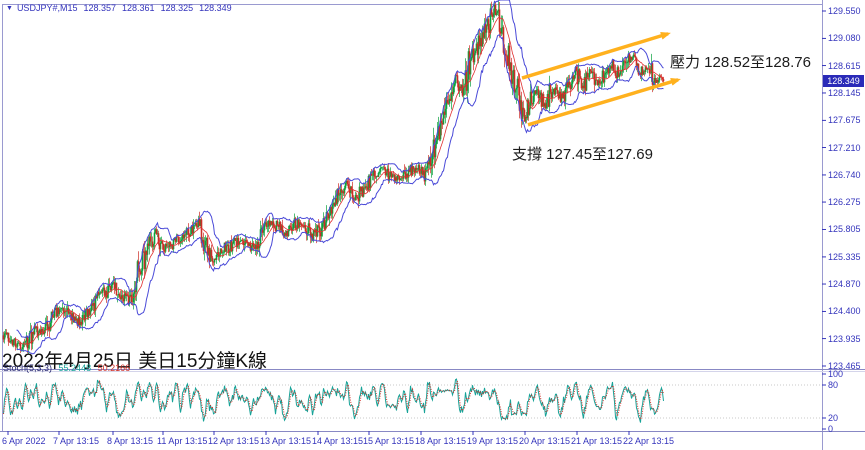  Describe the element at coordinates (441, 441) in the screenshot. I see `time-tick-label: 18 Apr 13:15` at that location.